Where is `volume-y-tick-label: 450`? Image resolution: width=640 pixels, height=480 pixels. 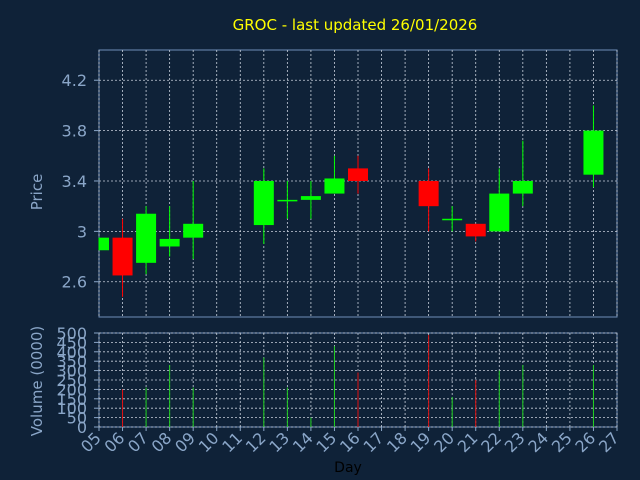
volume-y-tick-label: 450 is located at coordinates (71, 342).